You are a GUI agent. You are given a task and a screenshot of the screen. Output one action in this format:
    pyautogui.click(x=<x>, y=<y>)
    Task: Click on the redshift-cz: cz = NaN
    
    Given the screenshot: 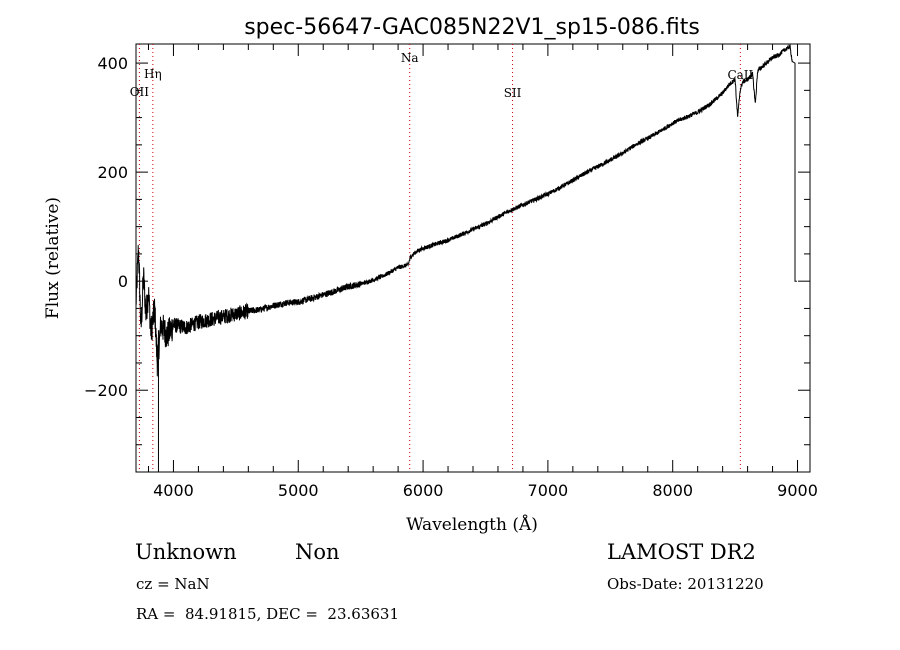 What is the action you would take?
    pyautogui.click(x=173, y=584)
    